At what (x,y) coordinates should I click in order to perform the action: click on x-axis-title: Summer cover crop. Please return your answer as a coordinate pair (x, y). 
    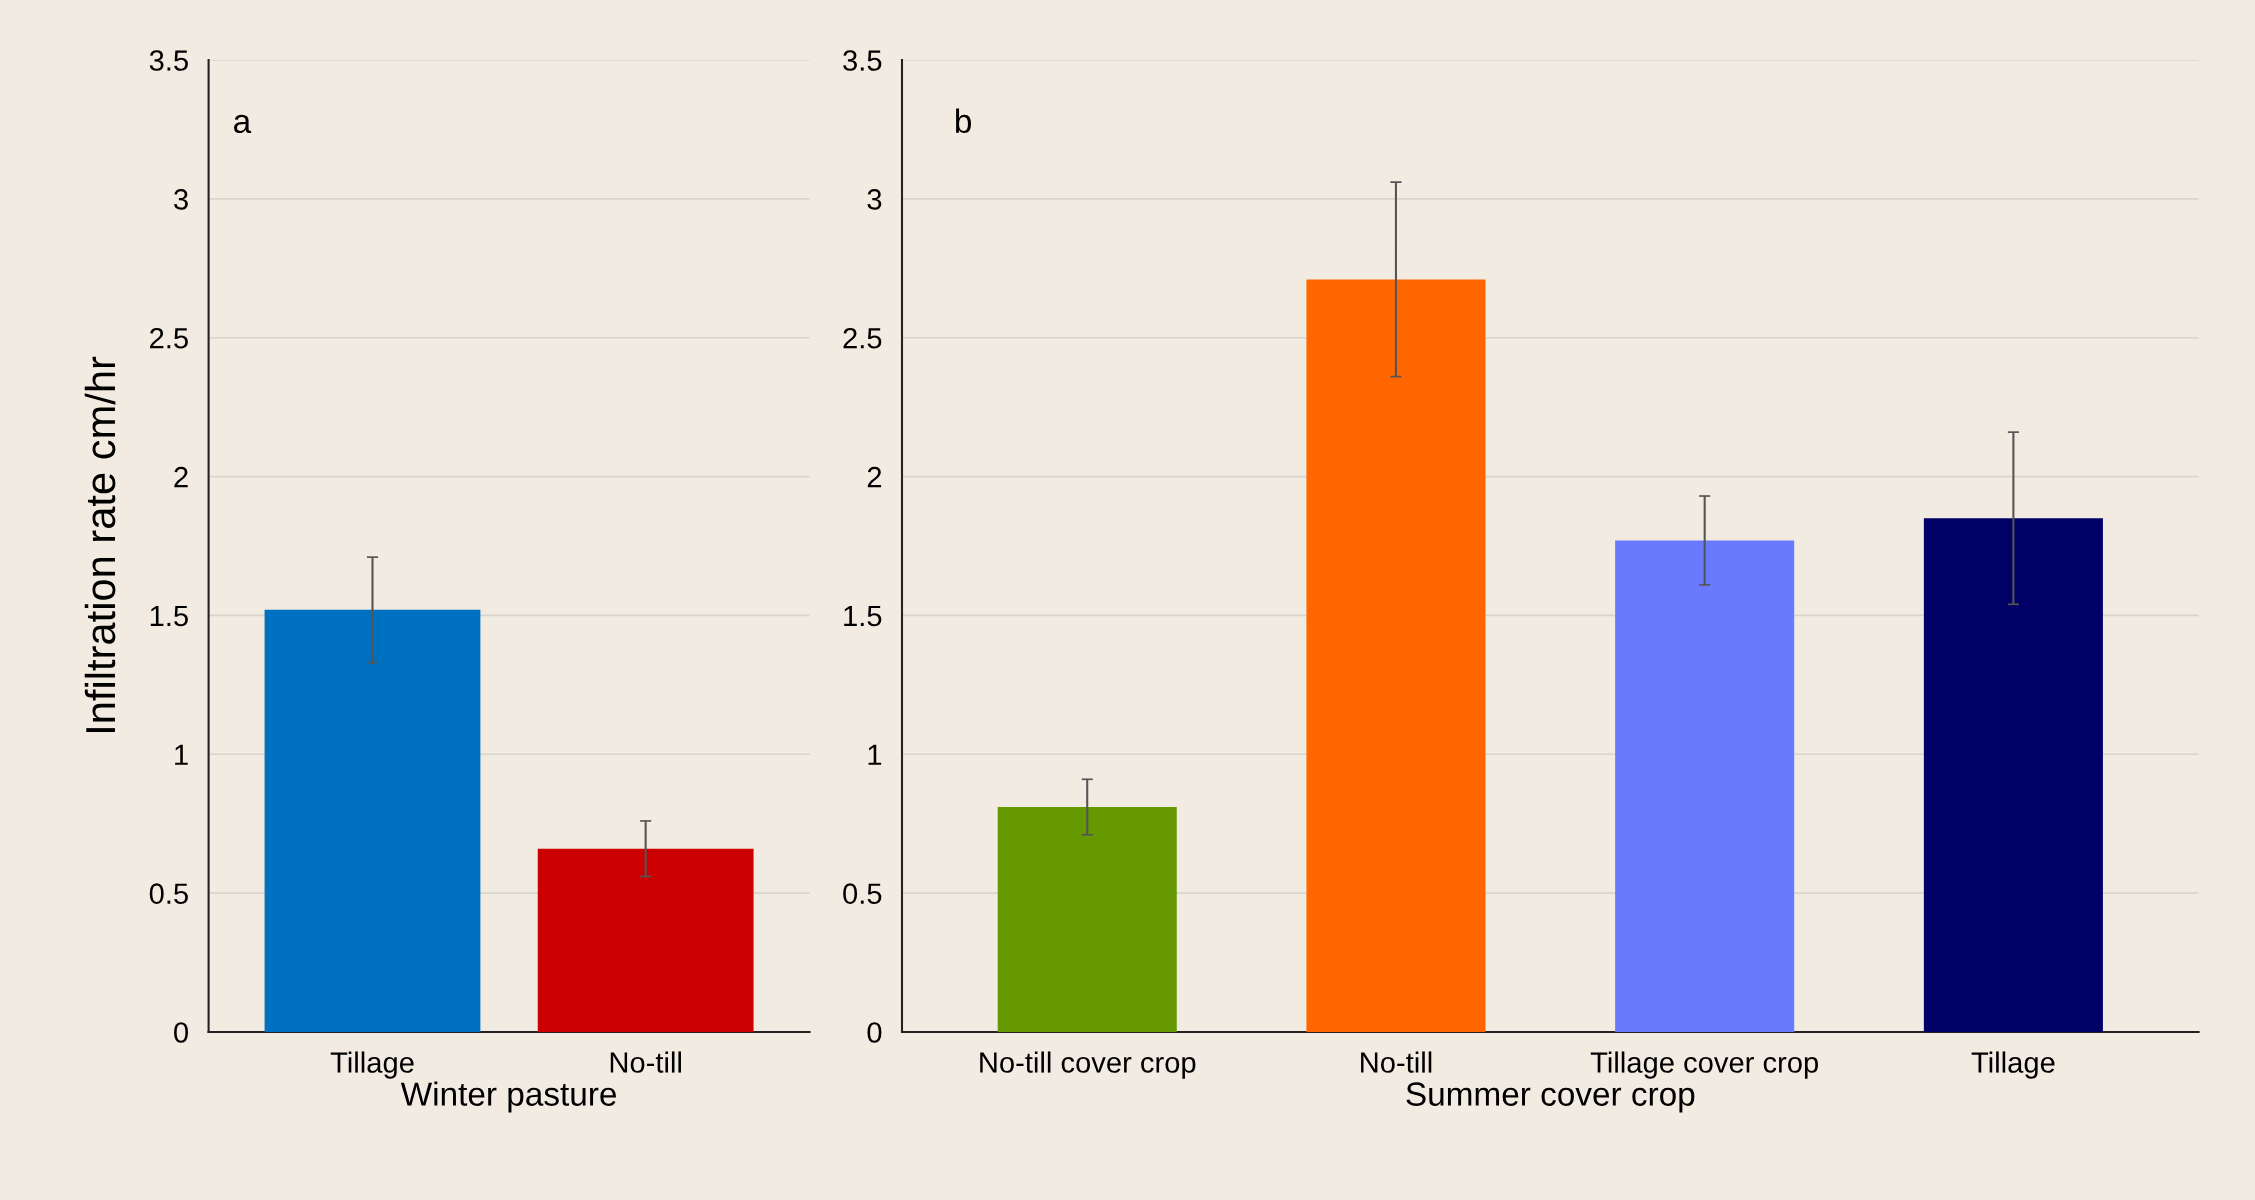
    Looking at the image, I should click on (1550, 1097).